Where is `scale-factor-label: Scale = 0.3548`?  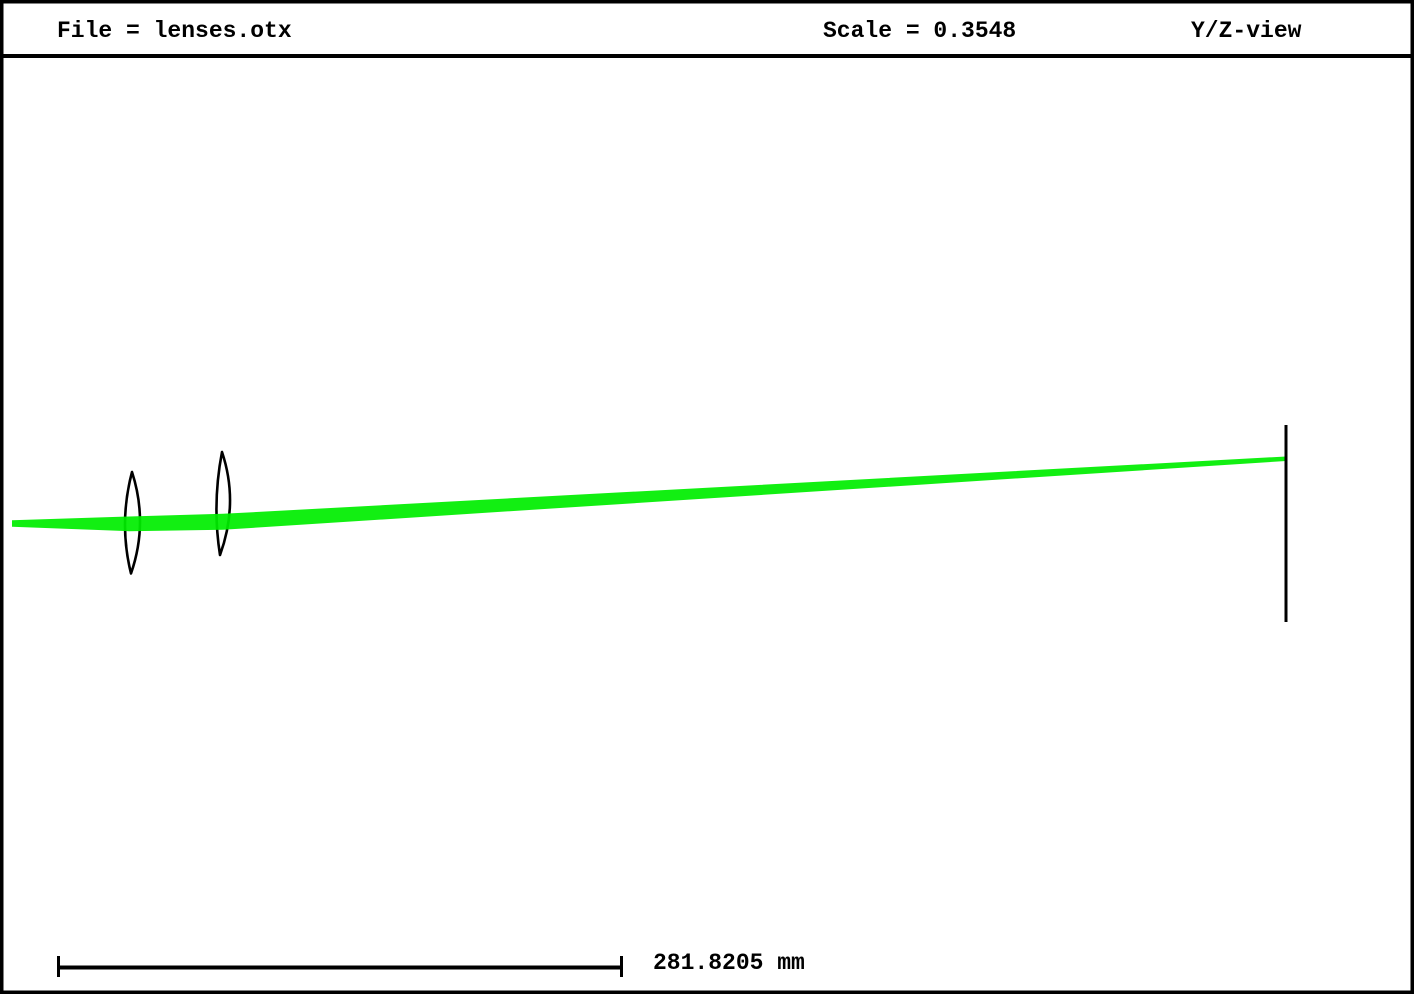 scale-factor-label: Scale = 0.3548 is located at coordinates (920, 31).